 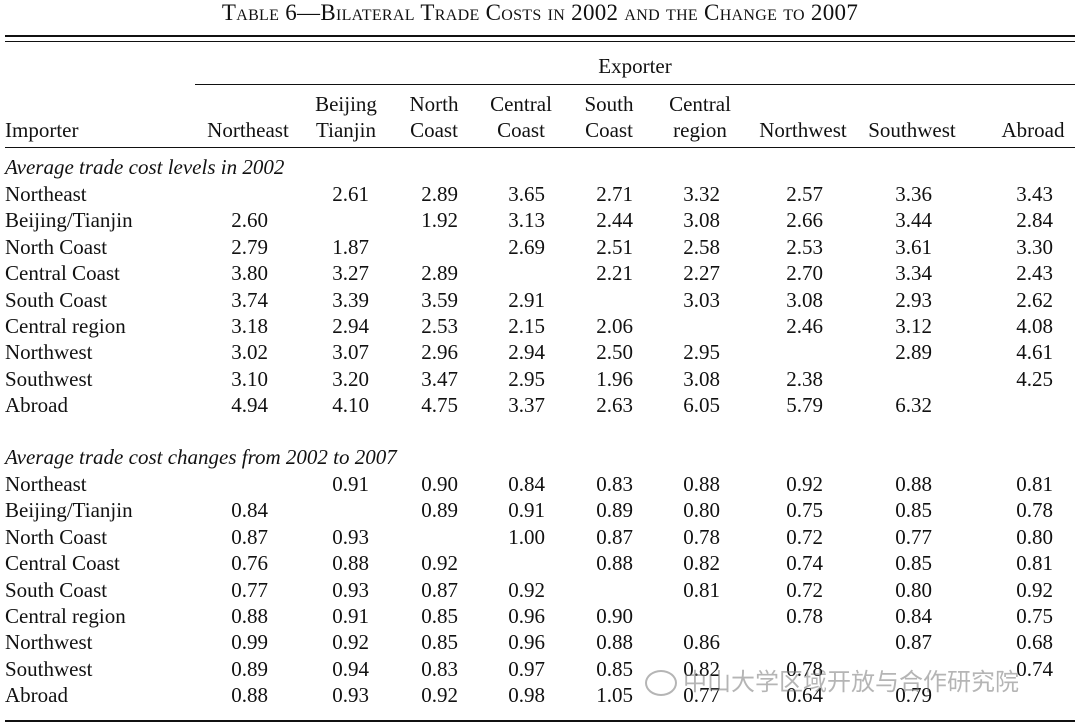 I want to click on table-cell: 2.27, so click(x=701, y=273).